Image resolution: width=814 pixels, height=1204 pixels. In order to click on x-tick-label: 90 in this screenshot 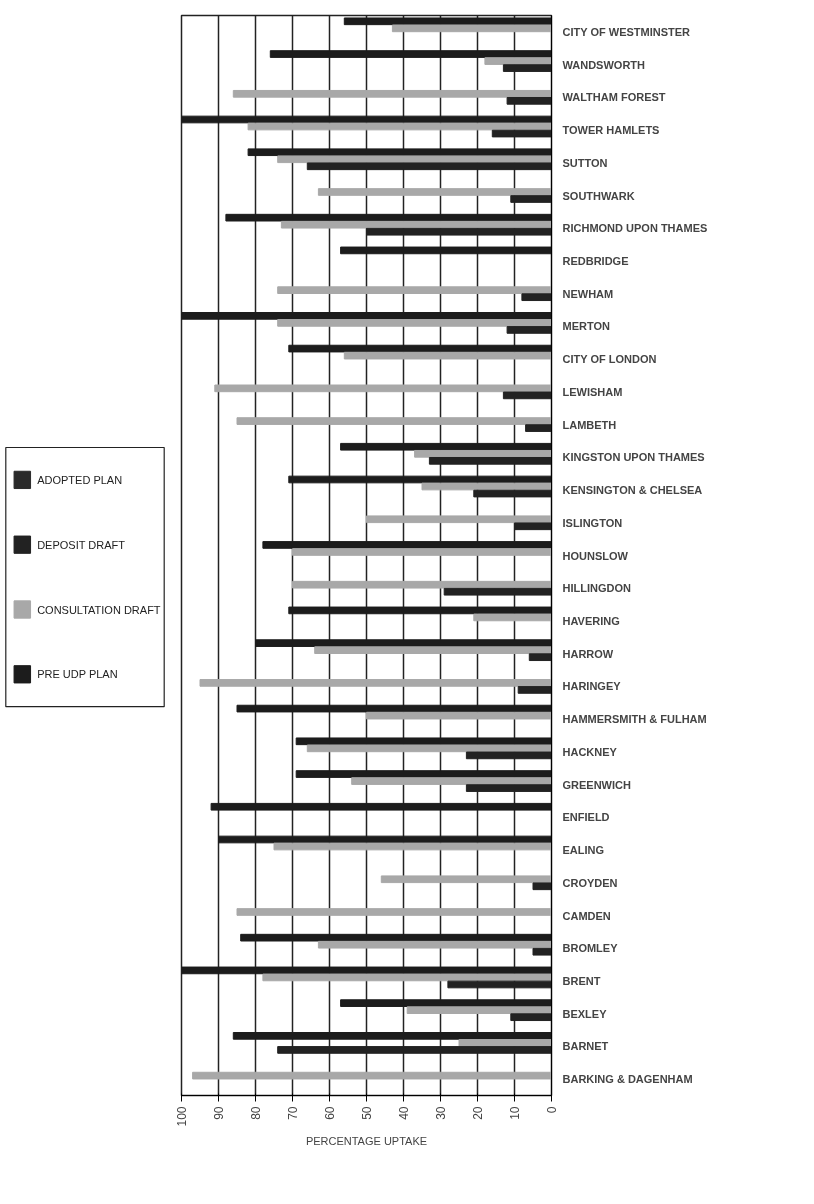, I will do `click(219, 1113)`.